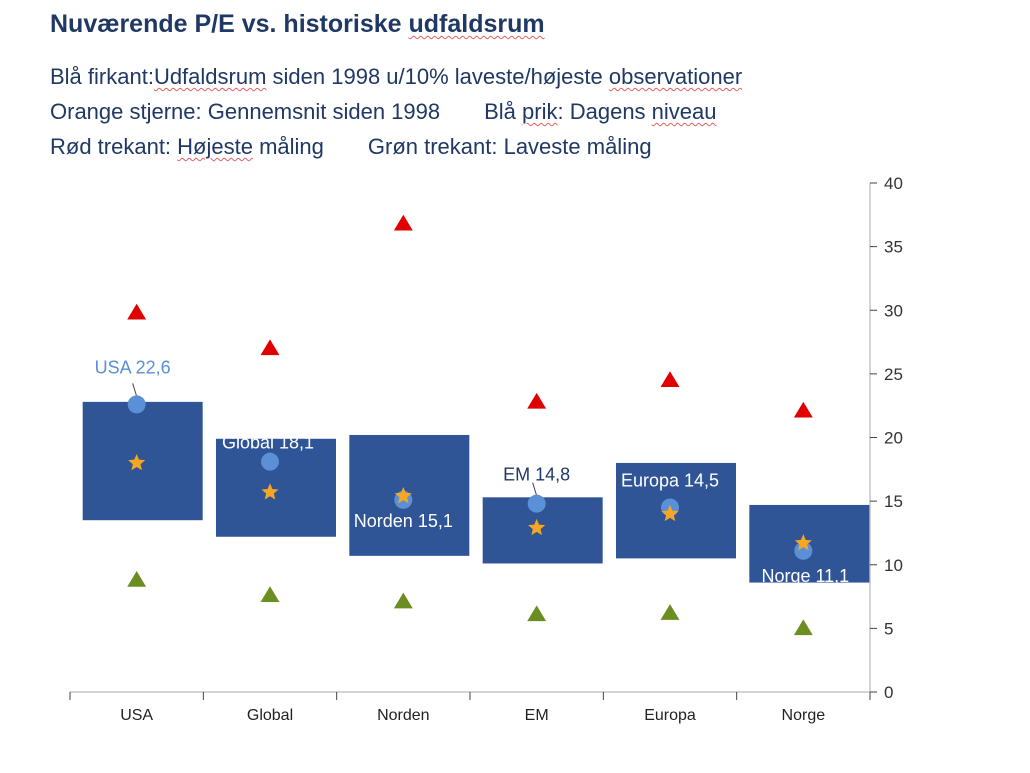 Image resolution: width=1030 pixels, height=773 pixels. What do you see at coordinates (509, 146) in the screenshot?
I see `legend-3-d: Grøn trekant: Laveste måling` at bounding box center [509, 146].